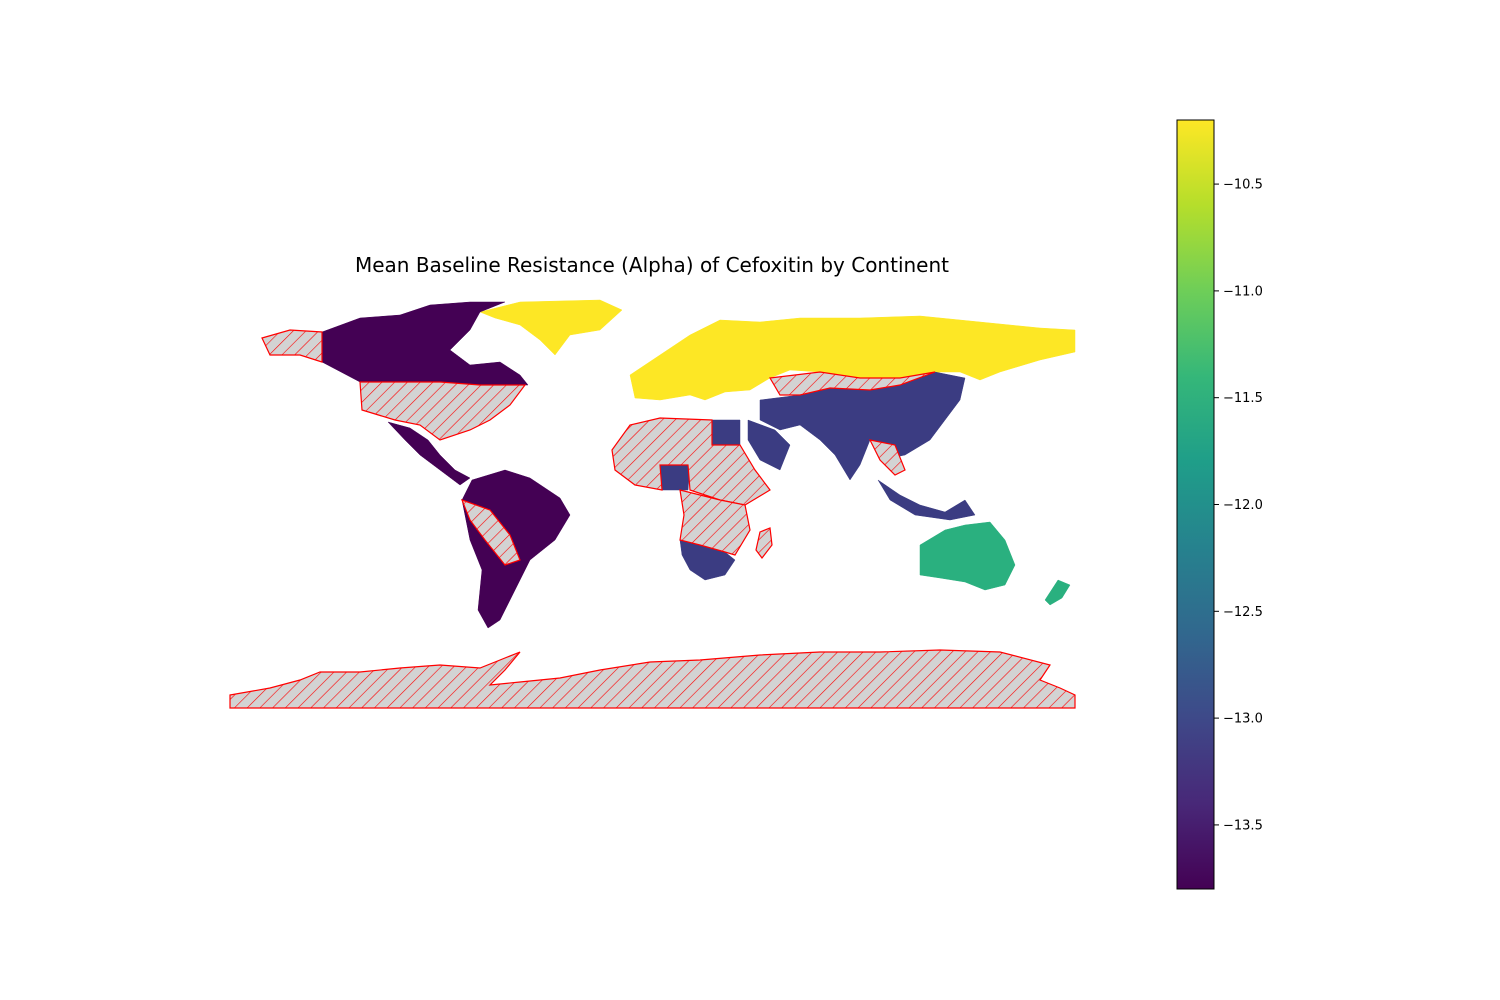 The width and height of the screenshot is (1500, 1000). Describe the element at coordinates (652, 679) in the screenshot. I see `missing-antarctica` at that location.